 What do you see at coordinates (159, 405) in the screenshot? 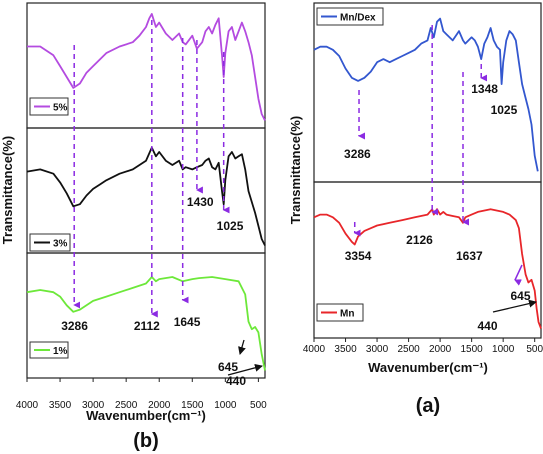
I see `panel-b-tick-label-2000: 2000` at bounding box center [159, 405].